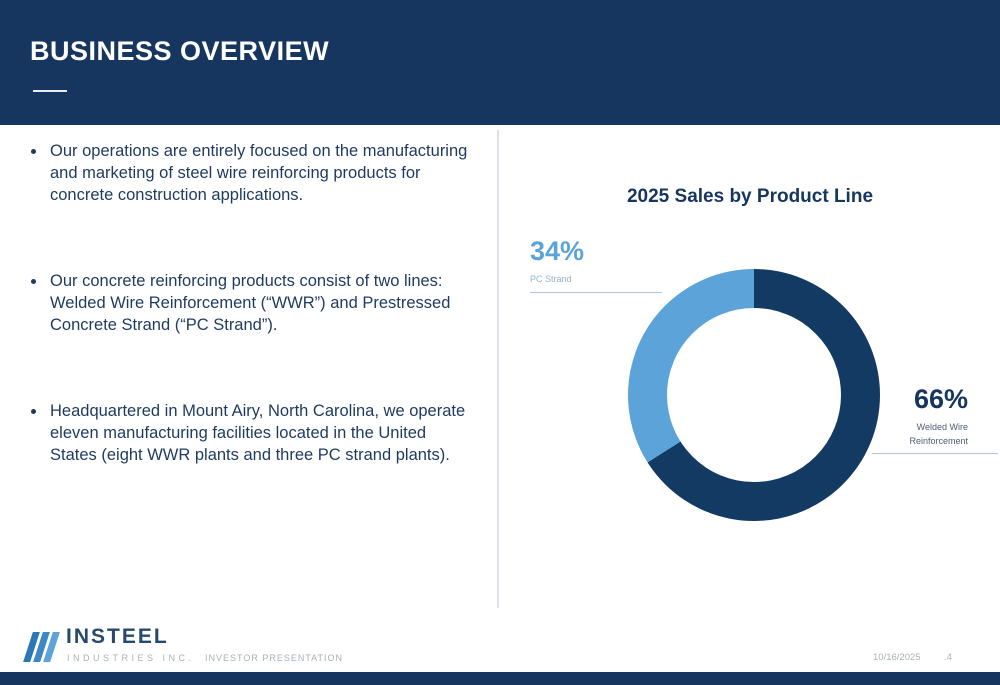  I want to click on vertical-divider, so click(498, 369).